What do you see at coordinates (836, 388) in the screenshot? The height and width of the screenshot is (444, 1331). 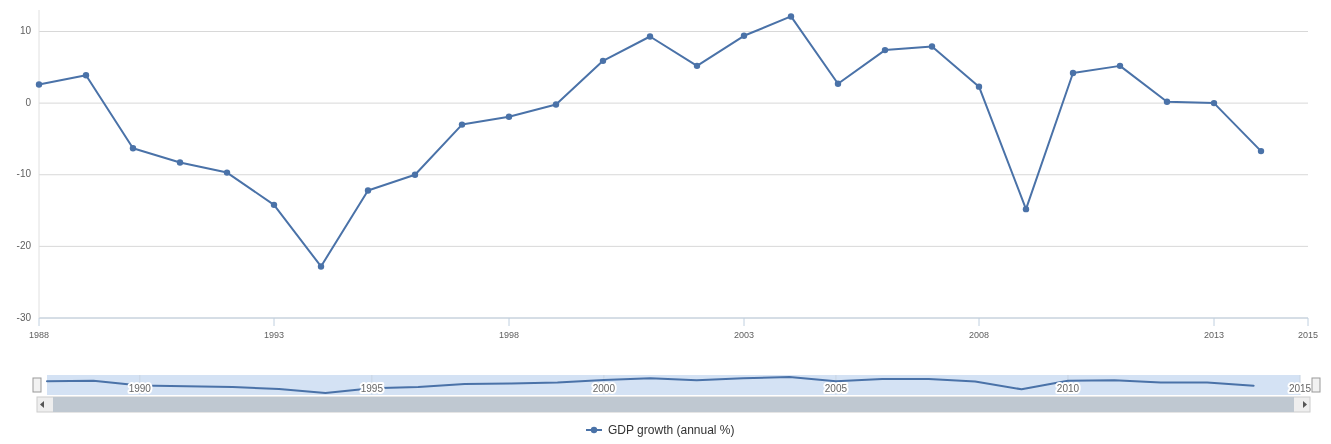 I see `x-tick-label: 2005` at bounding box center [836, 388].